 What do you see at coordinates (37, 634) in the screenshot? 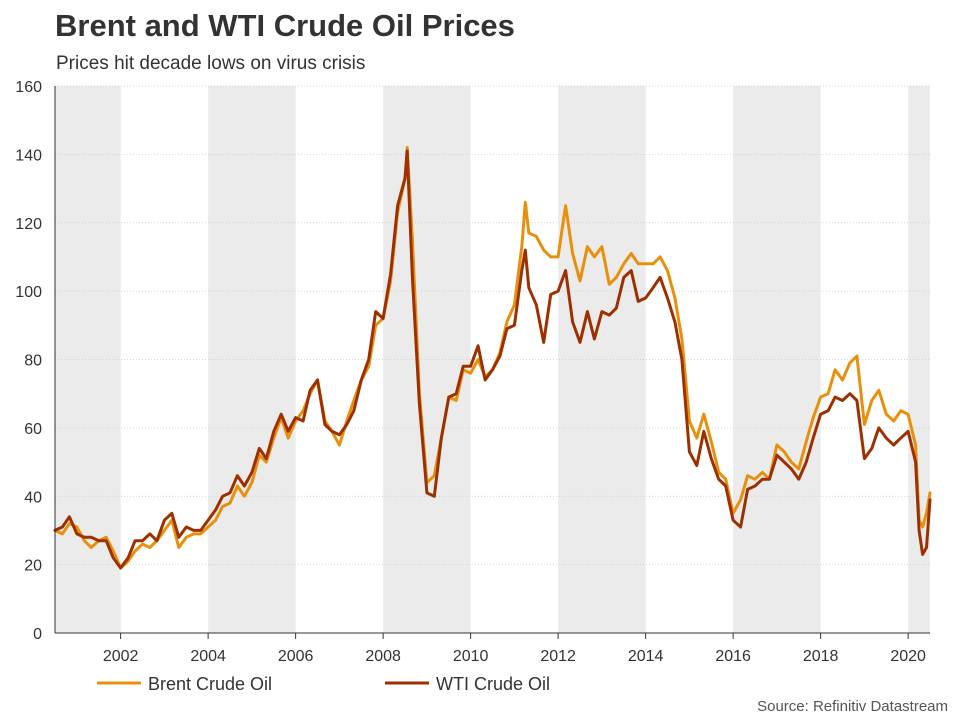
I see `y-tick-label-0: 0` at bounding box center [37, 634].